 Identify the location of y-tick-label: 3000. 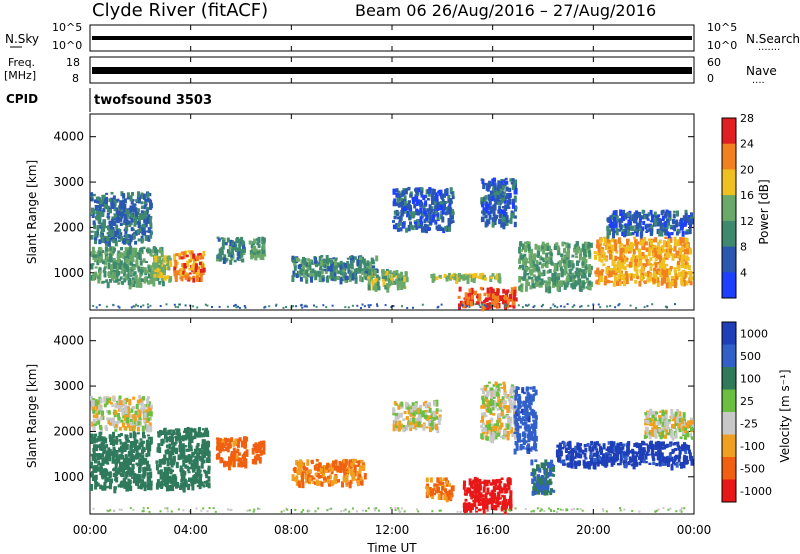
(68, 182).